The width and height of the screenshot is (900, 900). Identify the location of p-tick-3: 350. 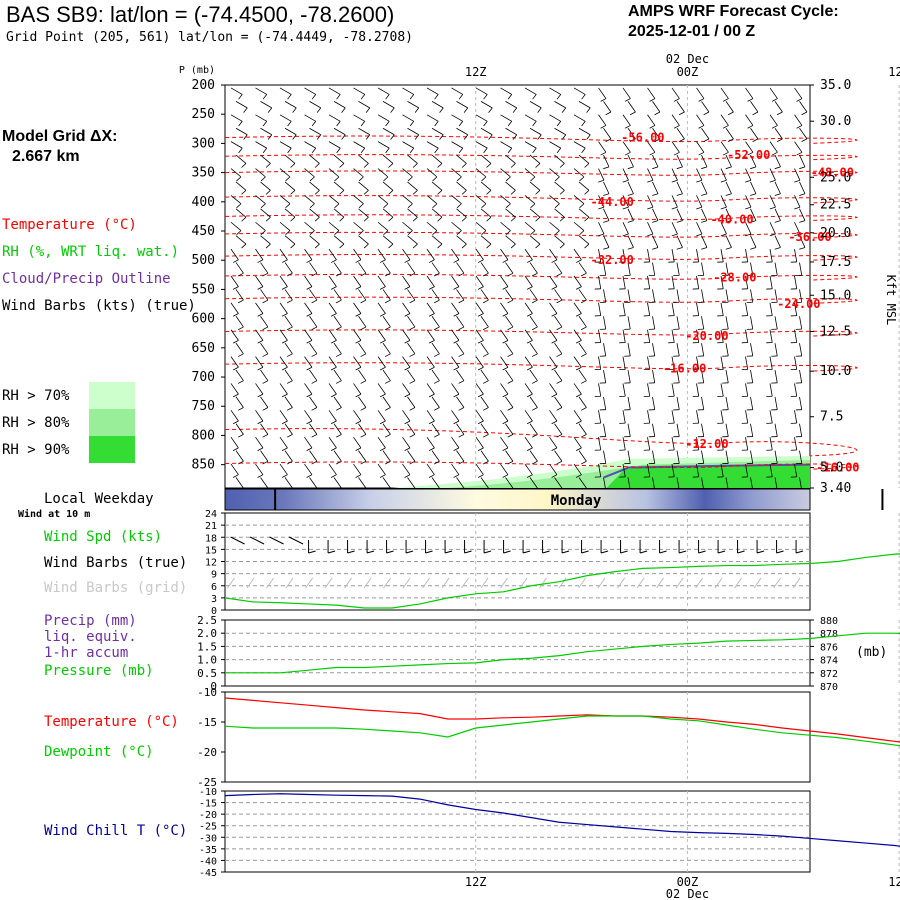
(203, 173).